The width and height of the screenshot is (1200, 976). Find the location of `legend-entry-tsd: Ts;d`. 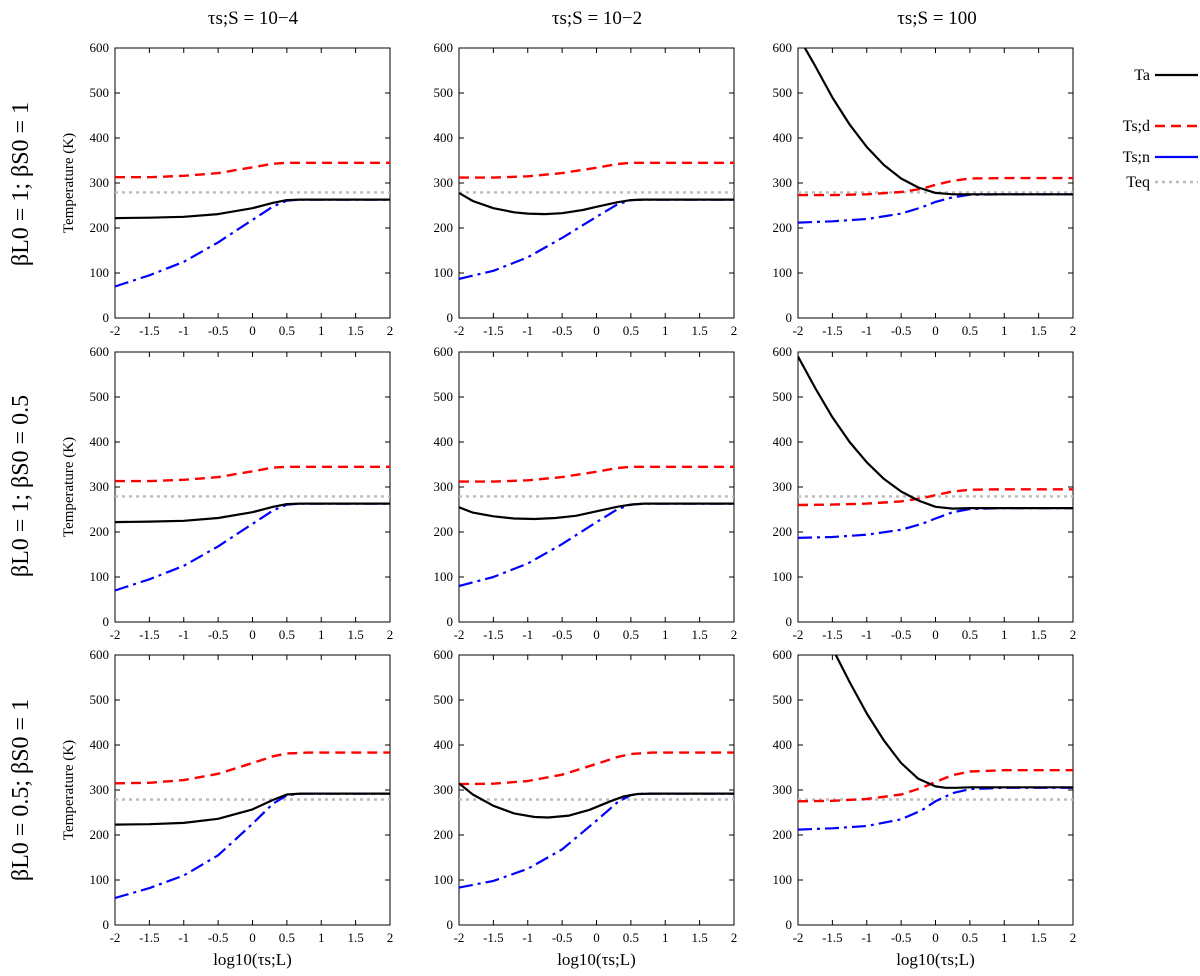

legend-entry-tsd: Ts;d is located at coordinates (1160, 126).